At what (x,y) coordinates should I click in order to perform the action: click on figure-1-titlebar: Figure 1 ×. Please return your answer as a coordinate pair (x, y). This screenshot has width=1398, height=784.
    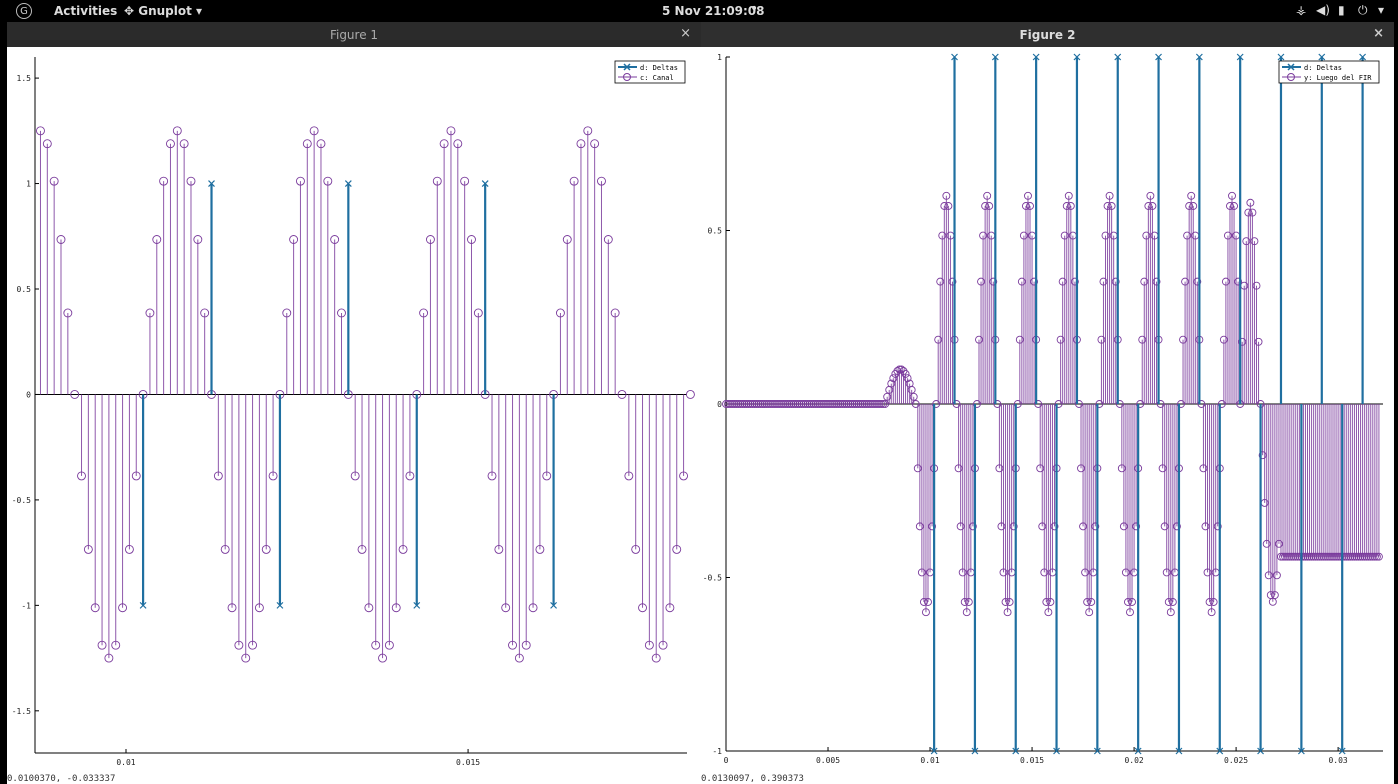
    Looking at the image, I should click on (354, 34).